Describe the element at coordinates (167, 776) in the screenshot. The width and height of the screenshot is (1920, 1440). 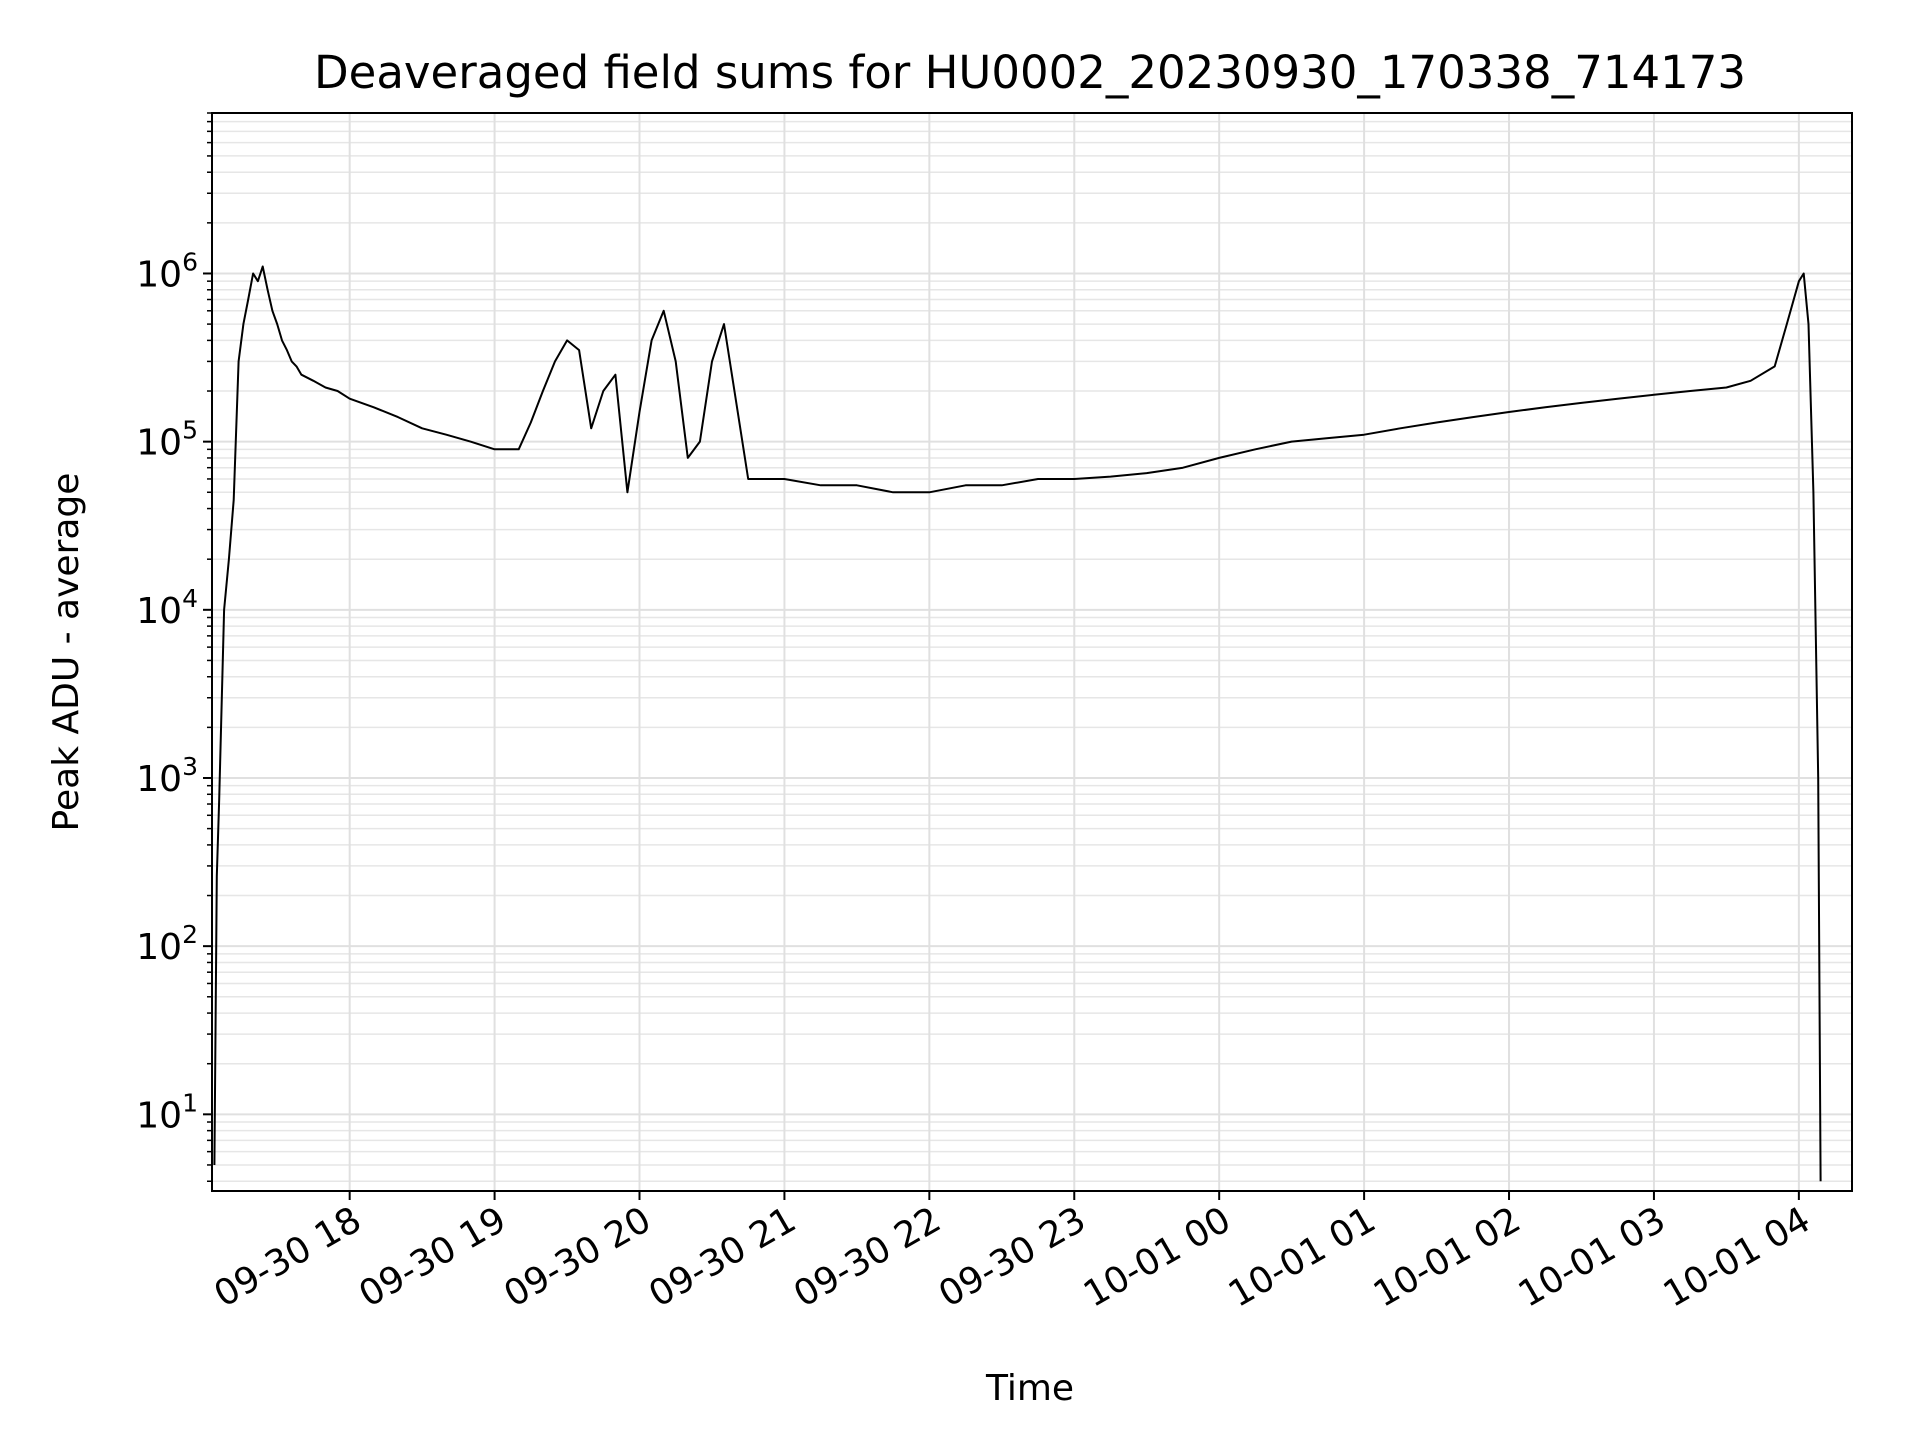
I see `y-tick-label: 10³` at that location.